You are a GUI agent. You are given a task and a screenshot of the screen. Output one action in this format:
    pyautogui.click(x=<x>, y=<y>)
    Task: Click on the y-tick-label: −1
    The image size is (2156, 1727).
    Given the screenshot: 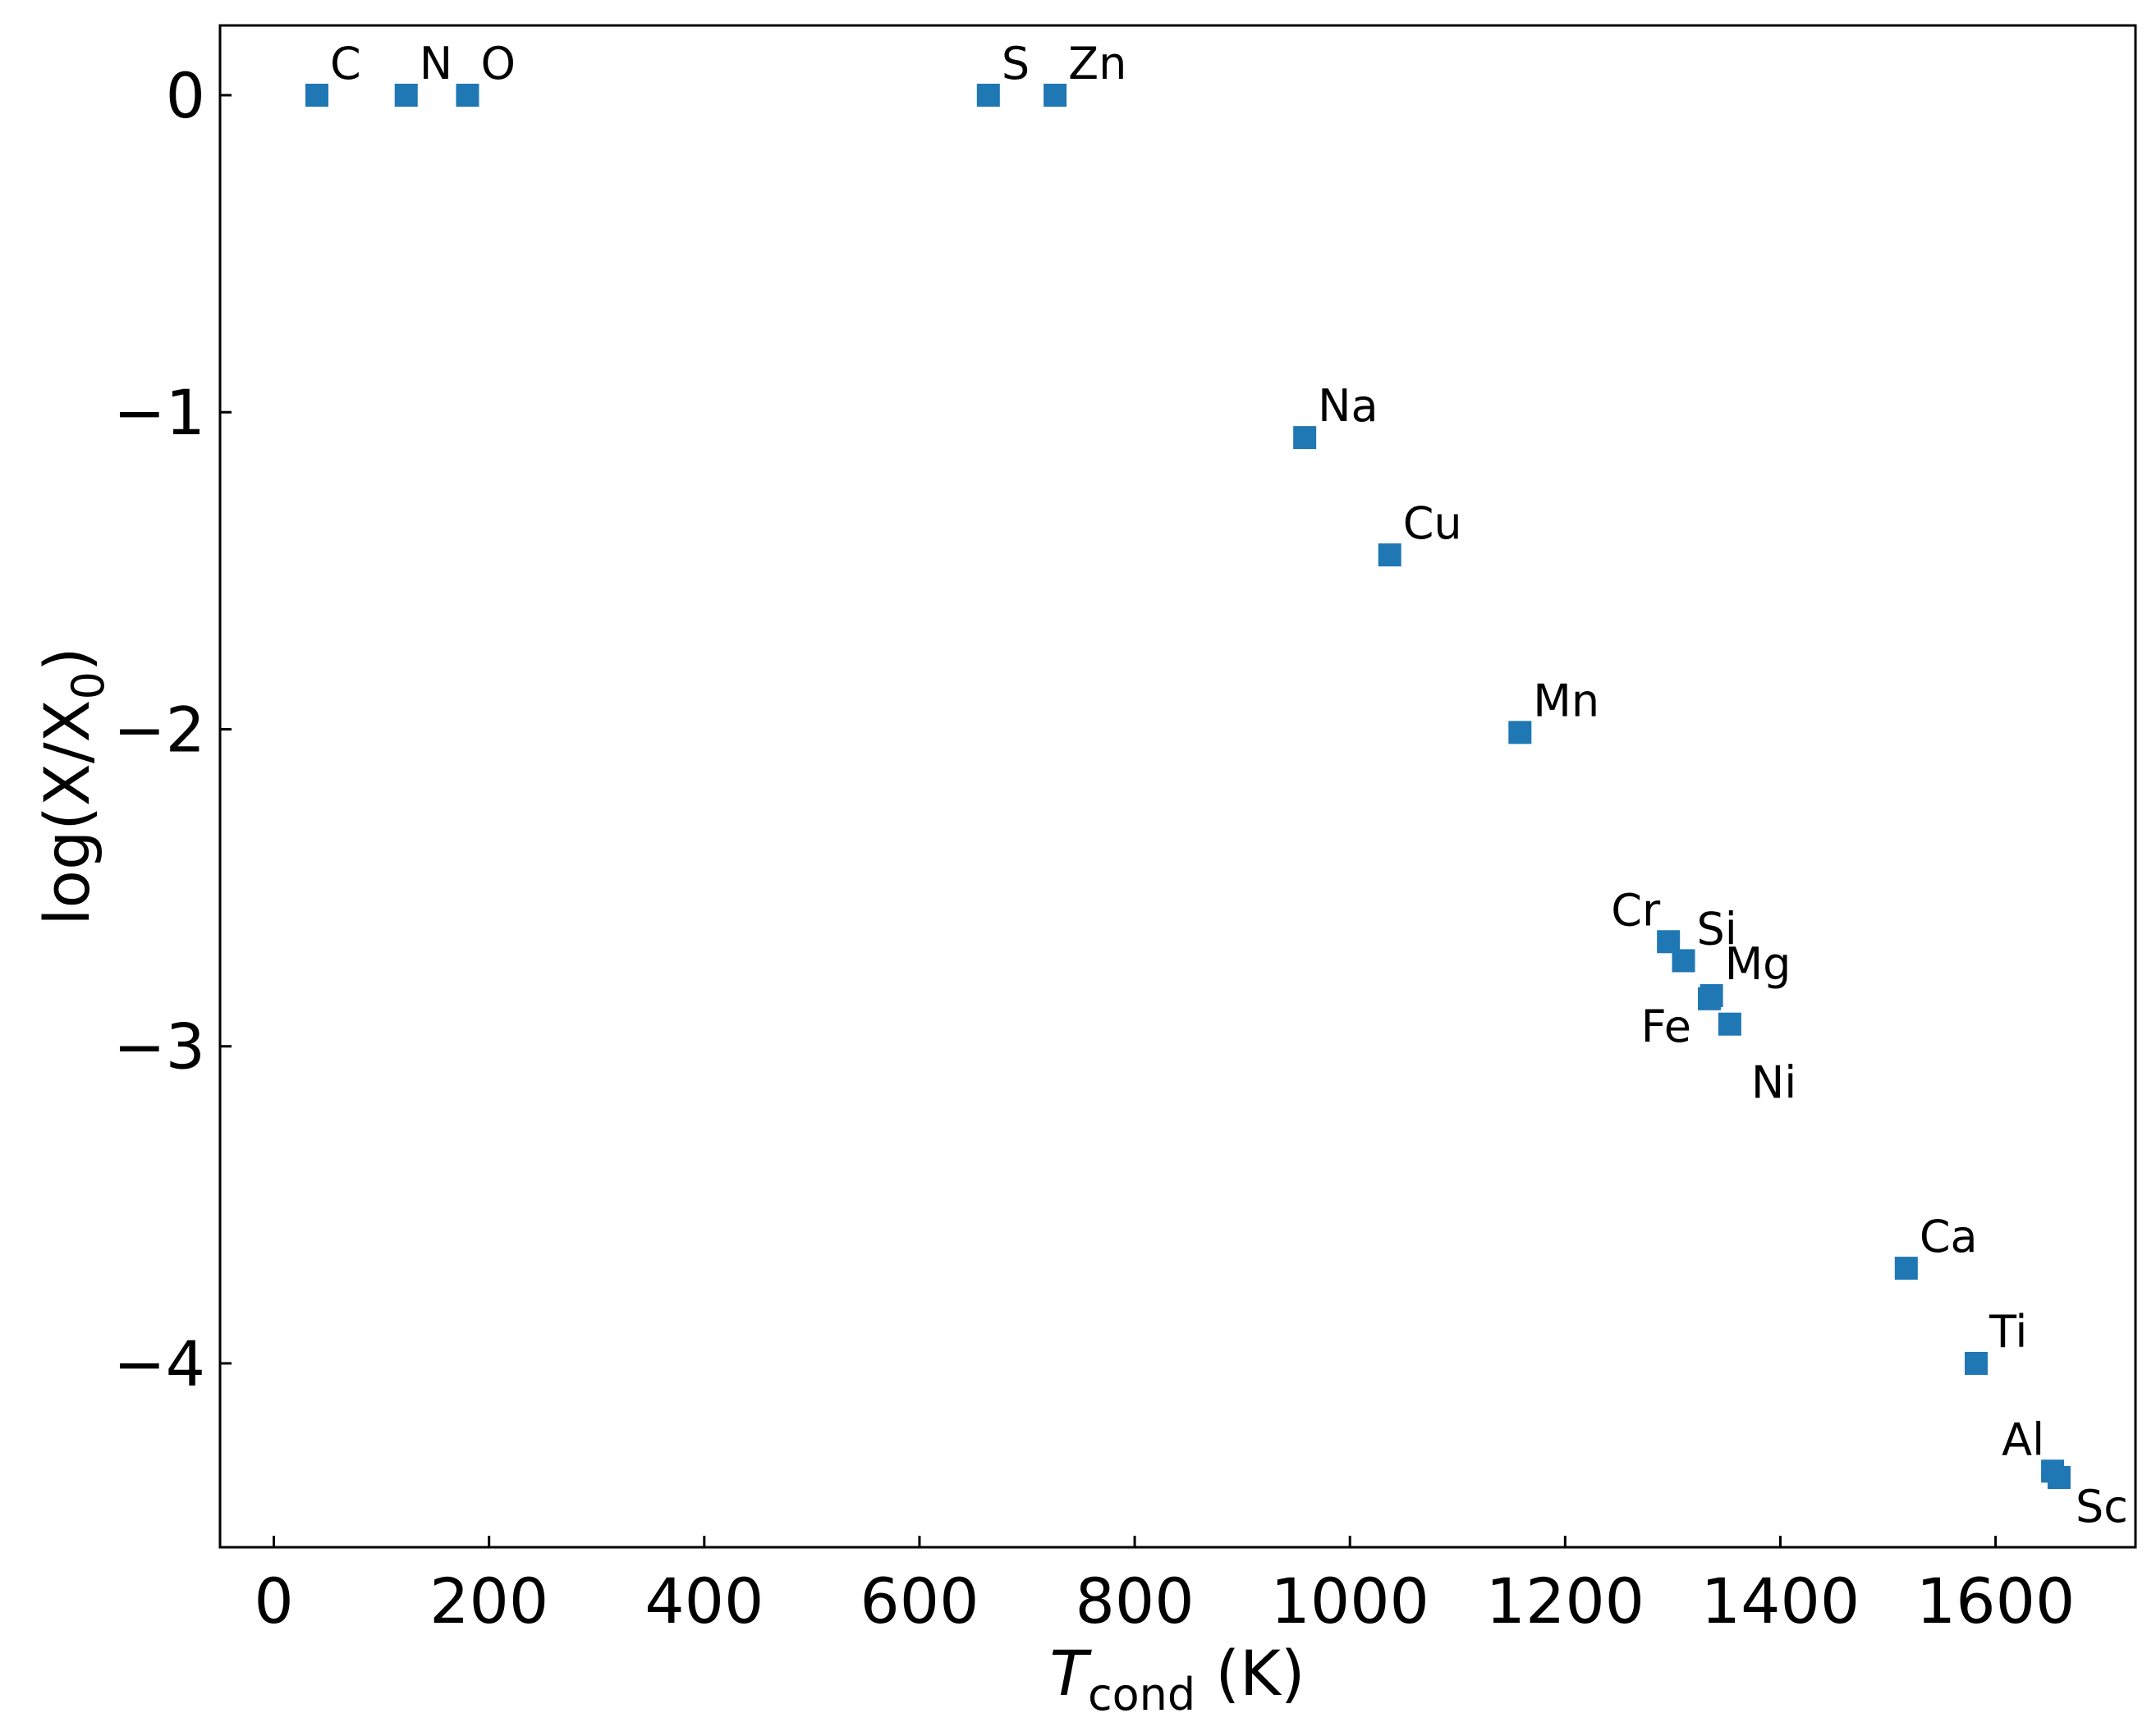 What is the action you would take?
    pyautogui.click(x=159, y=412)
    